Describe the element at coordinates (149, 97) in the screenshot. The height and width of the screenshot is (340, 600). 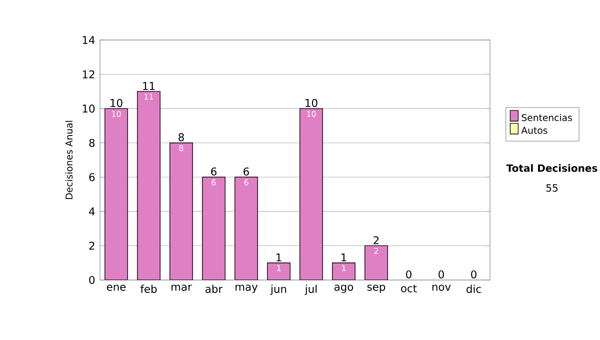
I see `data-label: 11` at that location.